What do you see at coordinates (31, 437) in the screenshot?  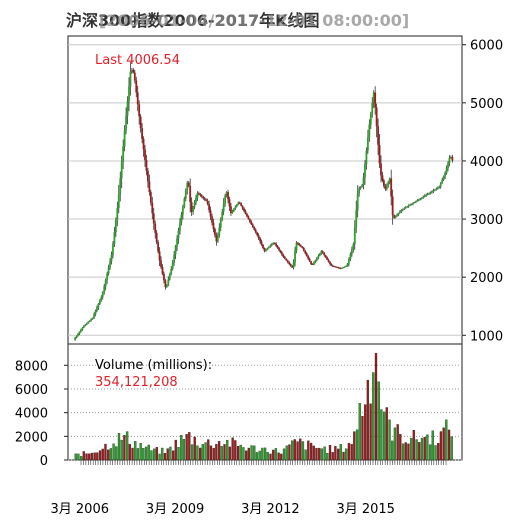 I see `volume-ytick-label: 2000` at bounding box center [31, 437].